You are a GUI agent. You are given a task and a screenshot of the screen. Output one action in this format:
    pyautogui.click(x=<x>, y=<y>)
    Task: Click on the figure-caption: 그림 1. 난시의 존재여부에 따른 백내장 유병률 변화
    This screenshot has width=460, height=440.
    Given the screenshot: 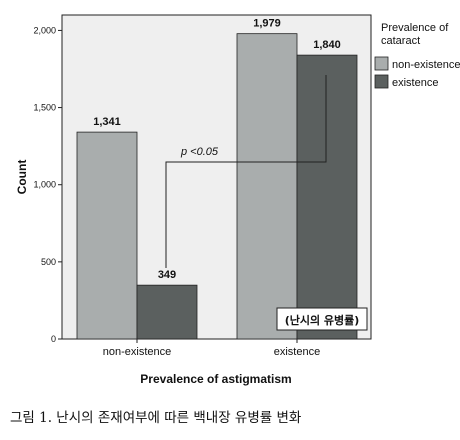 What is the action you would take?
    pyautogui.click(x=156, y=418)
    